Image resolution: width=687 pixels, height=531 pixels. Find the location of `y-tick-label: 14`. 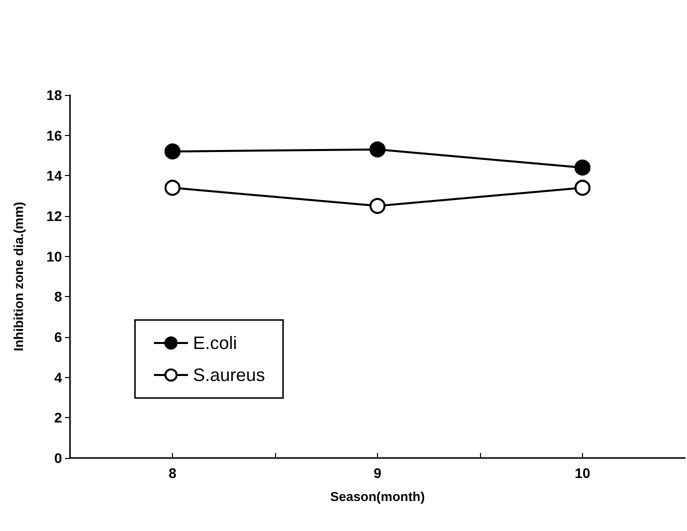

y-tick-label: 14 is located at coordinates (54, 176).